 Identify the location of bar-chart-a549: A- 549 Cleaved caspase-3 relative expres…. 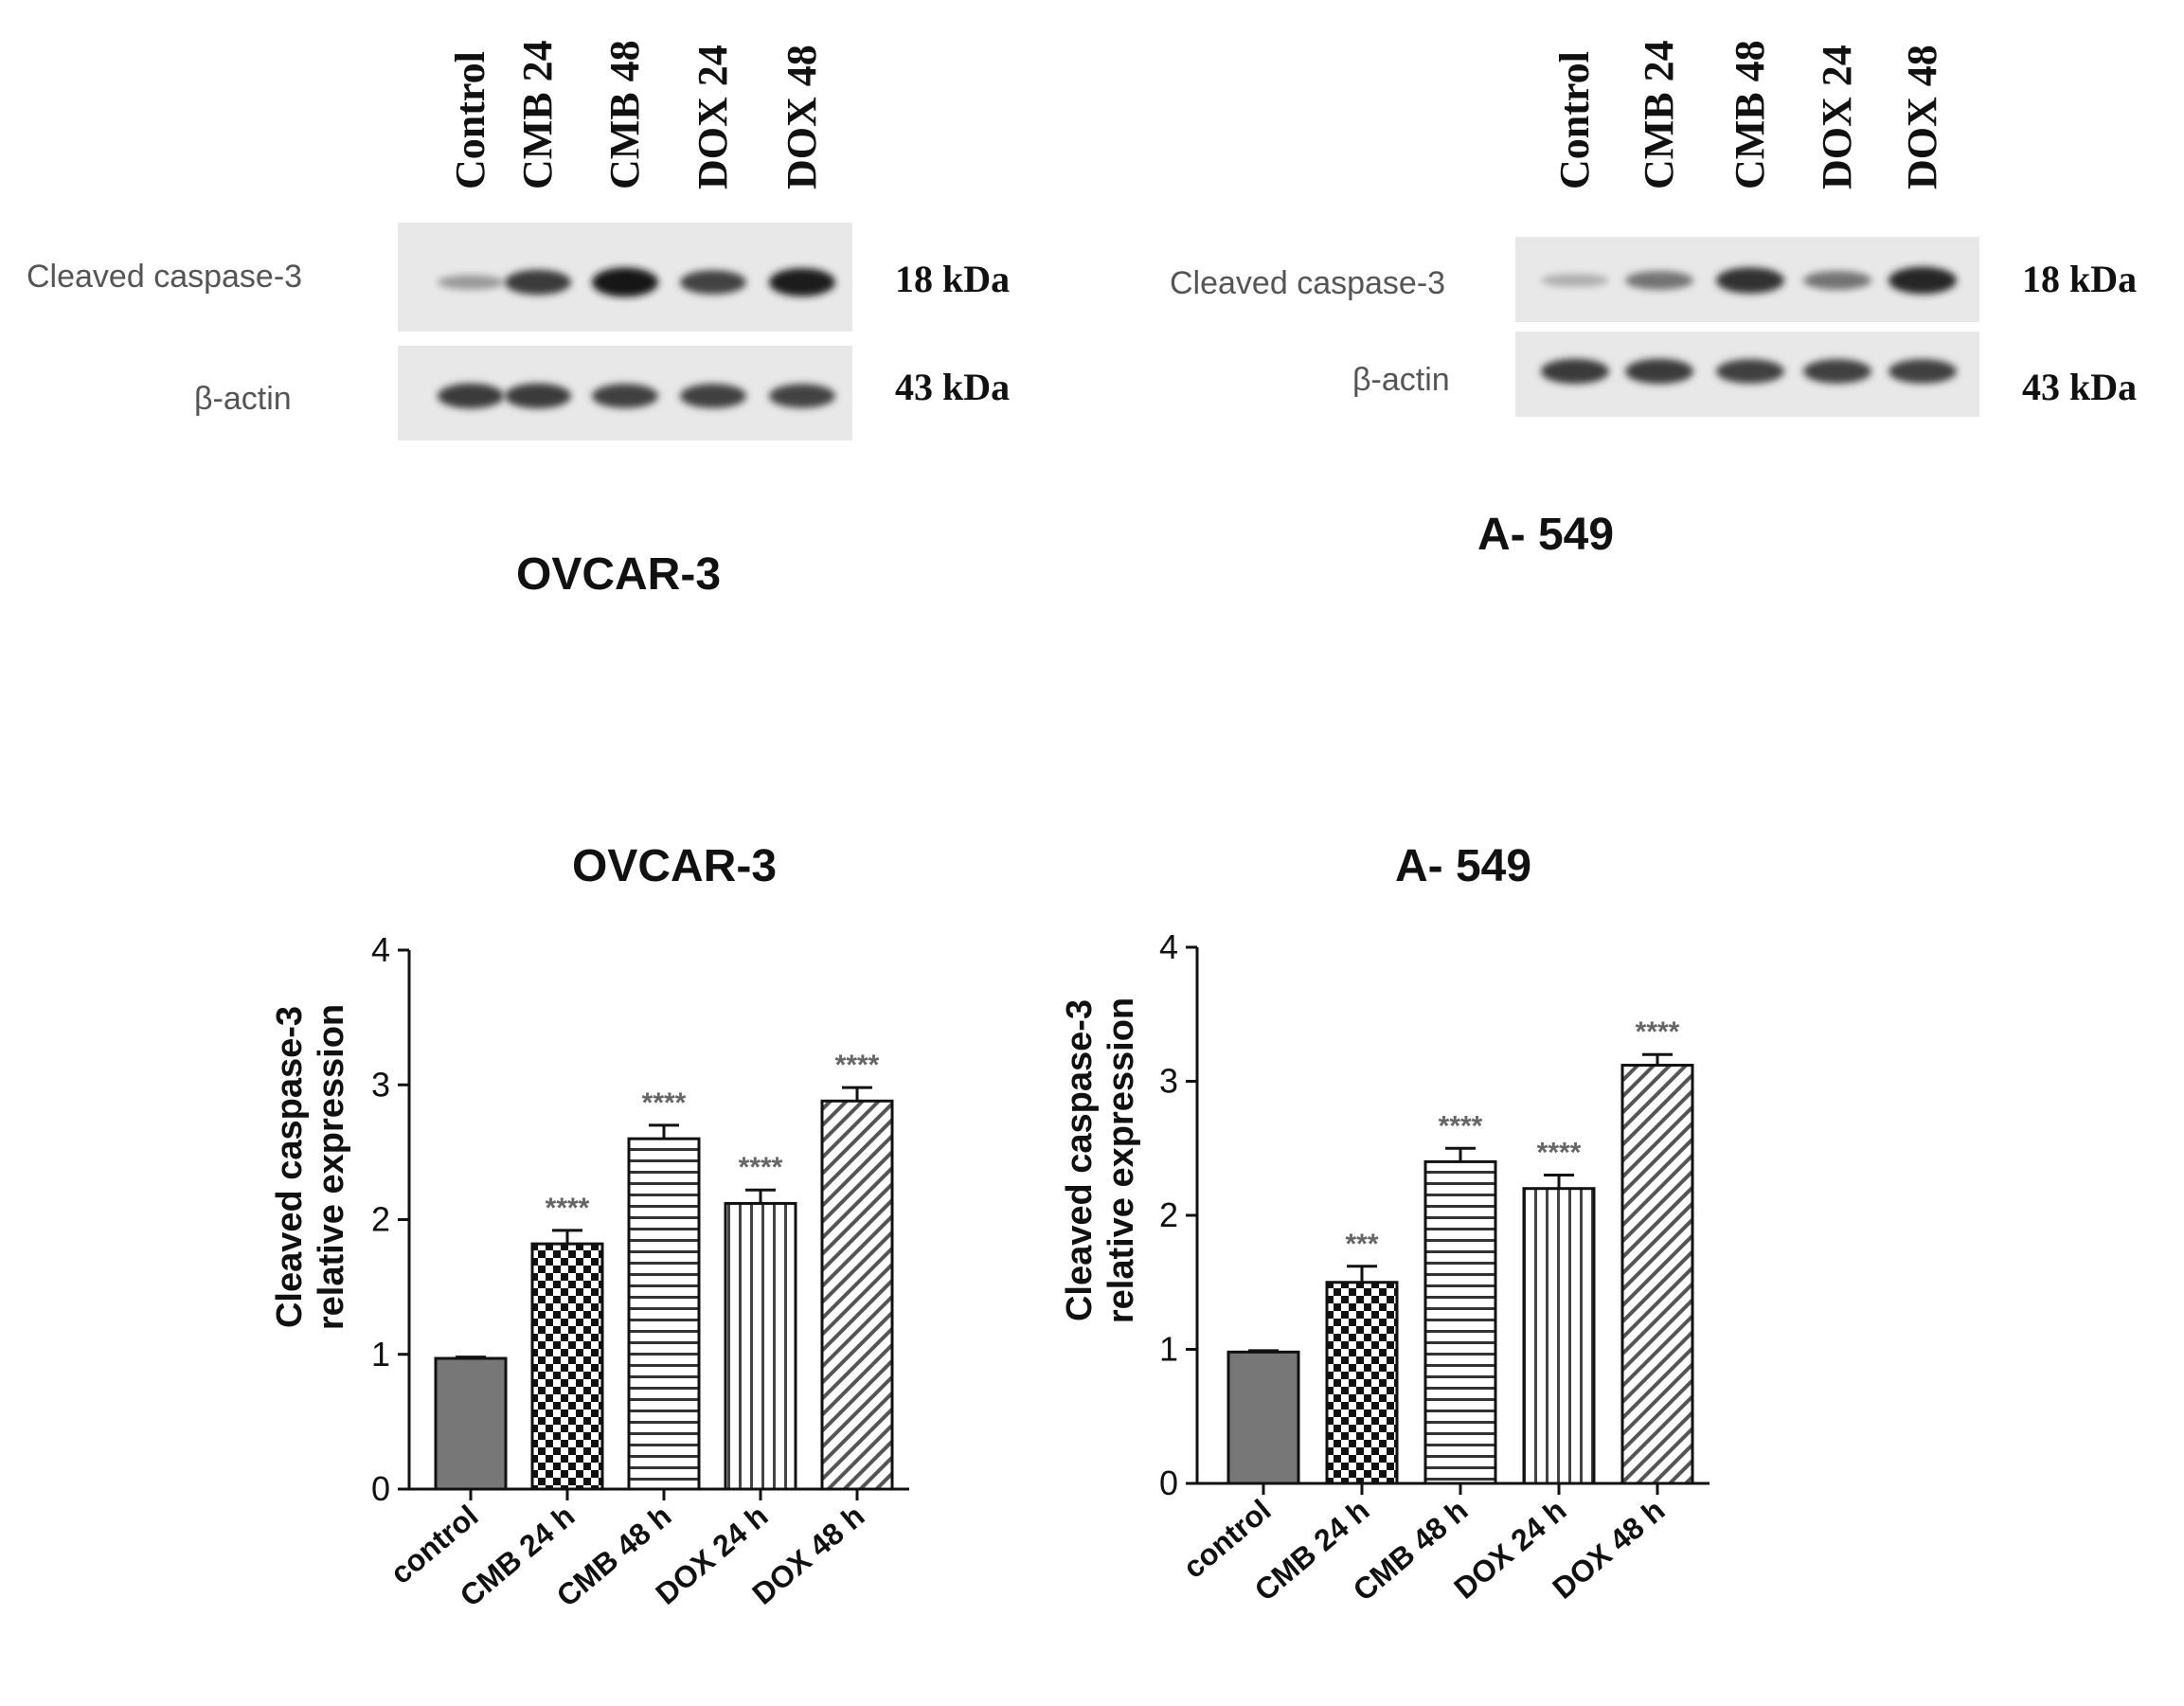
(1385, 1224).